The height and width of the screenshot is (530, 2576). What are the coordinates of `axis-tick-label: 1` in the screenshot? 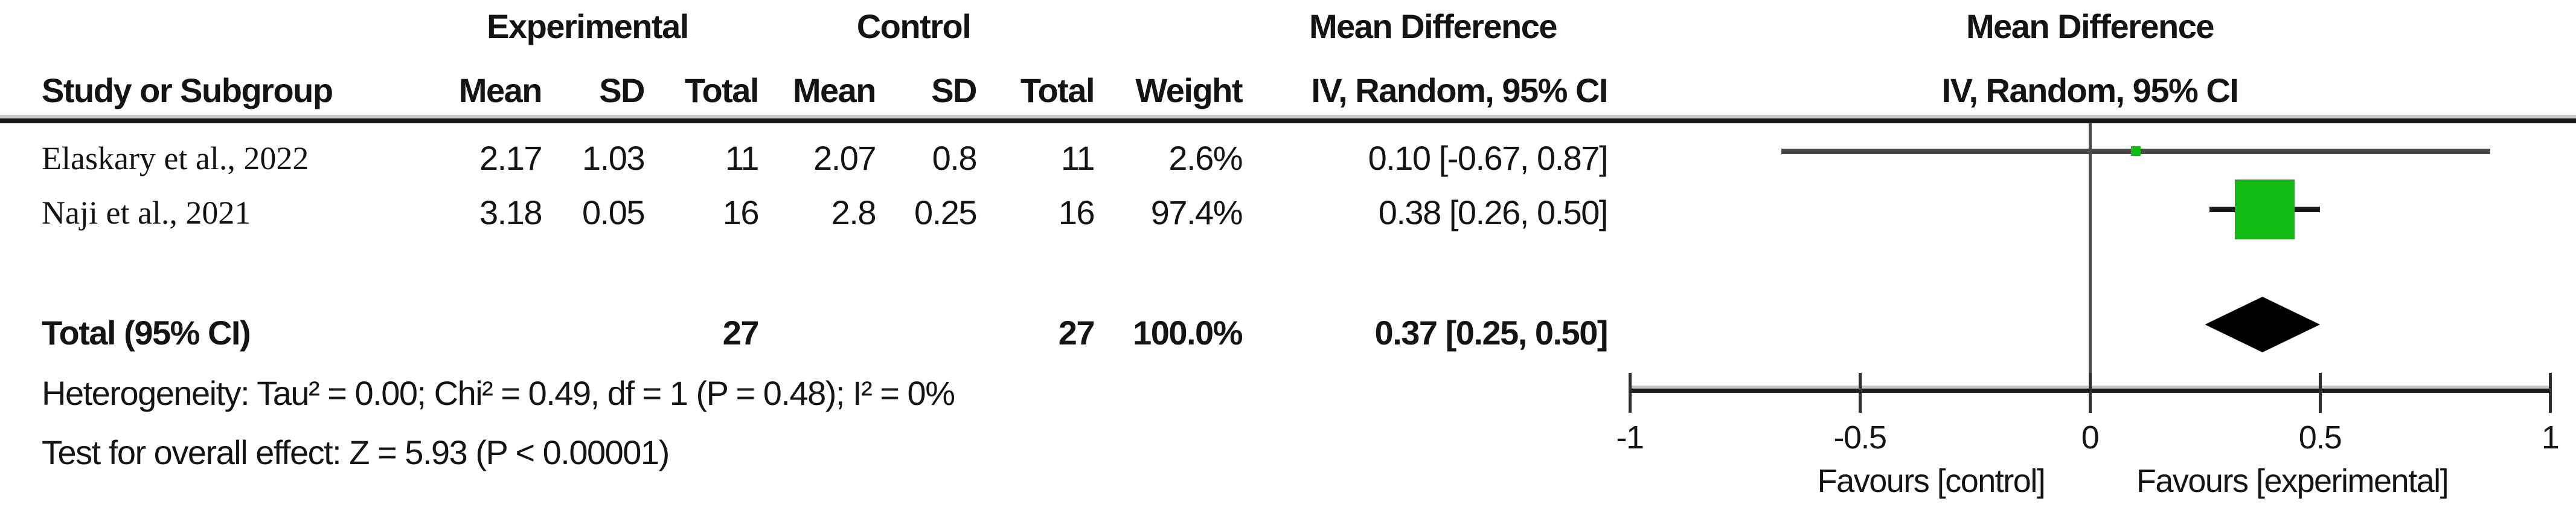 It's located at (2550, 437).